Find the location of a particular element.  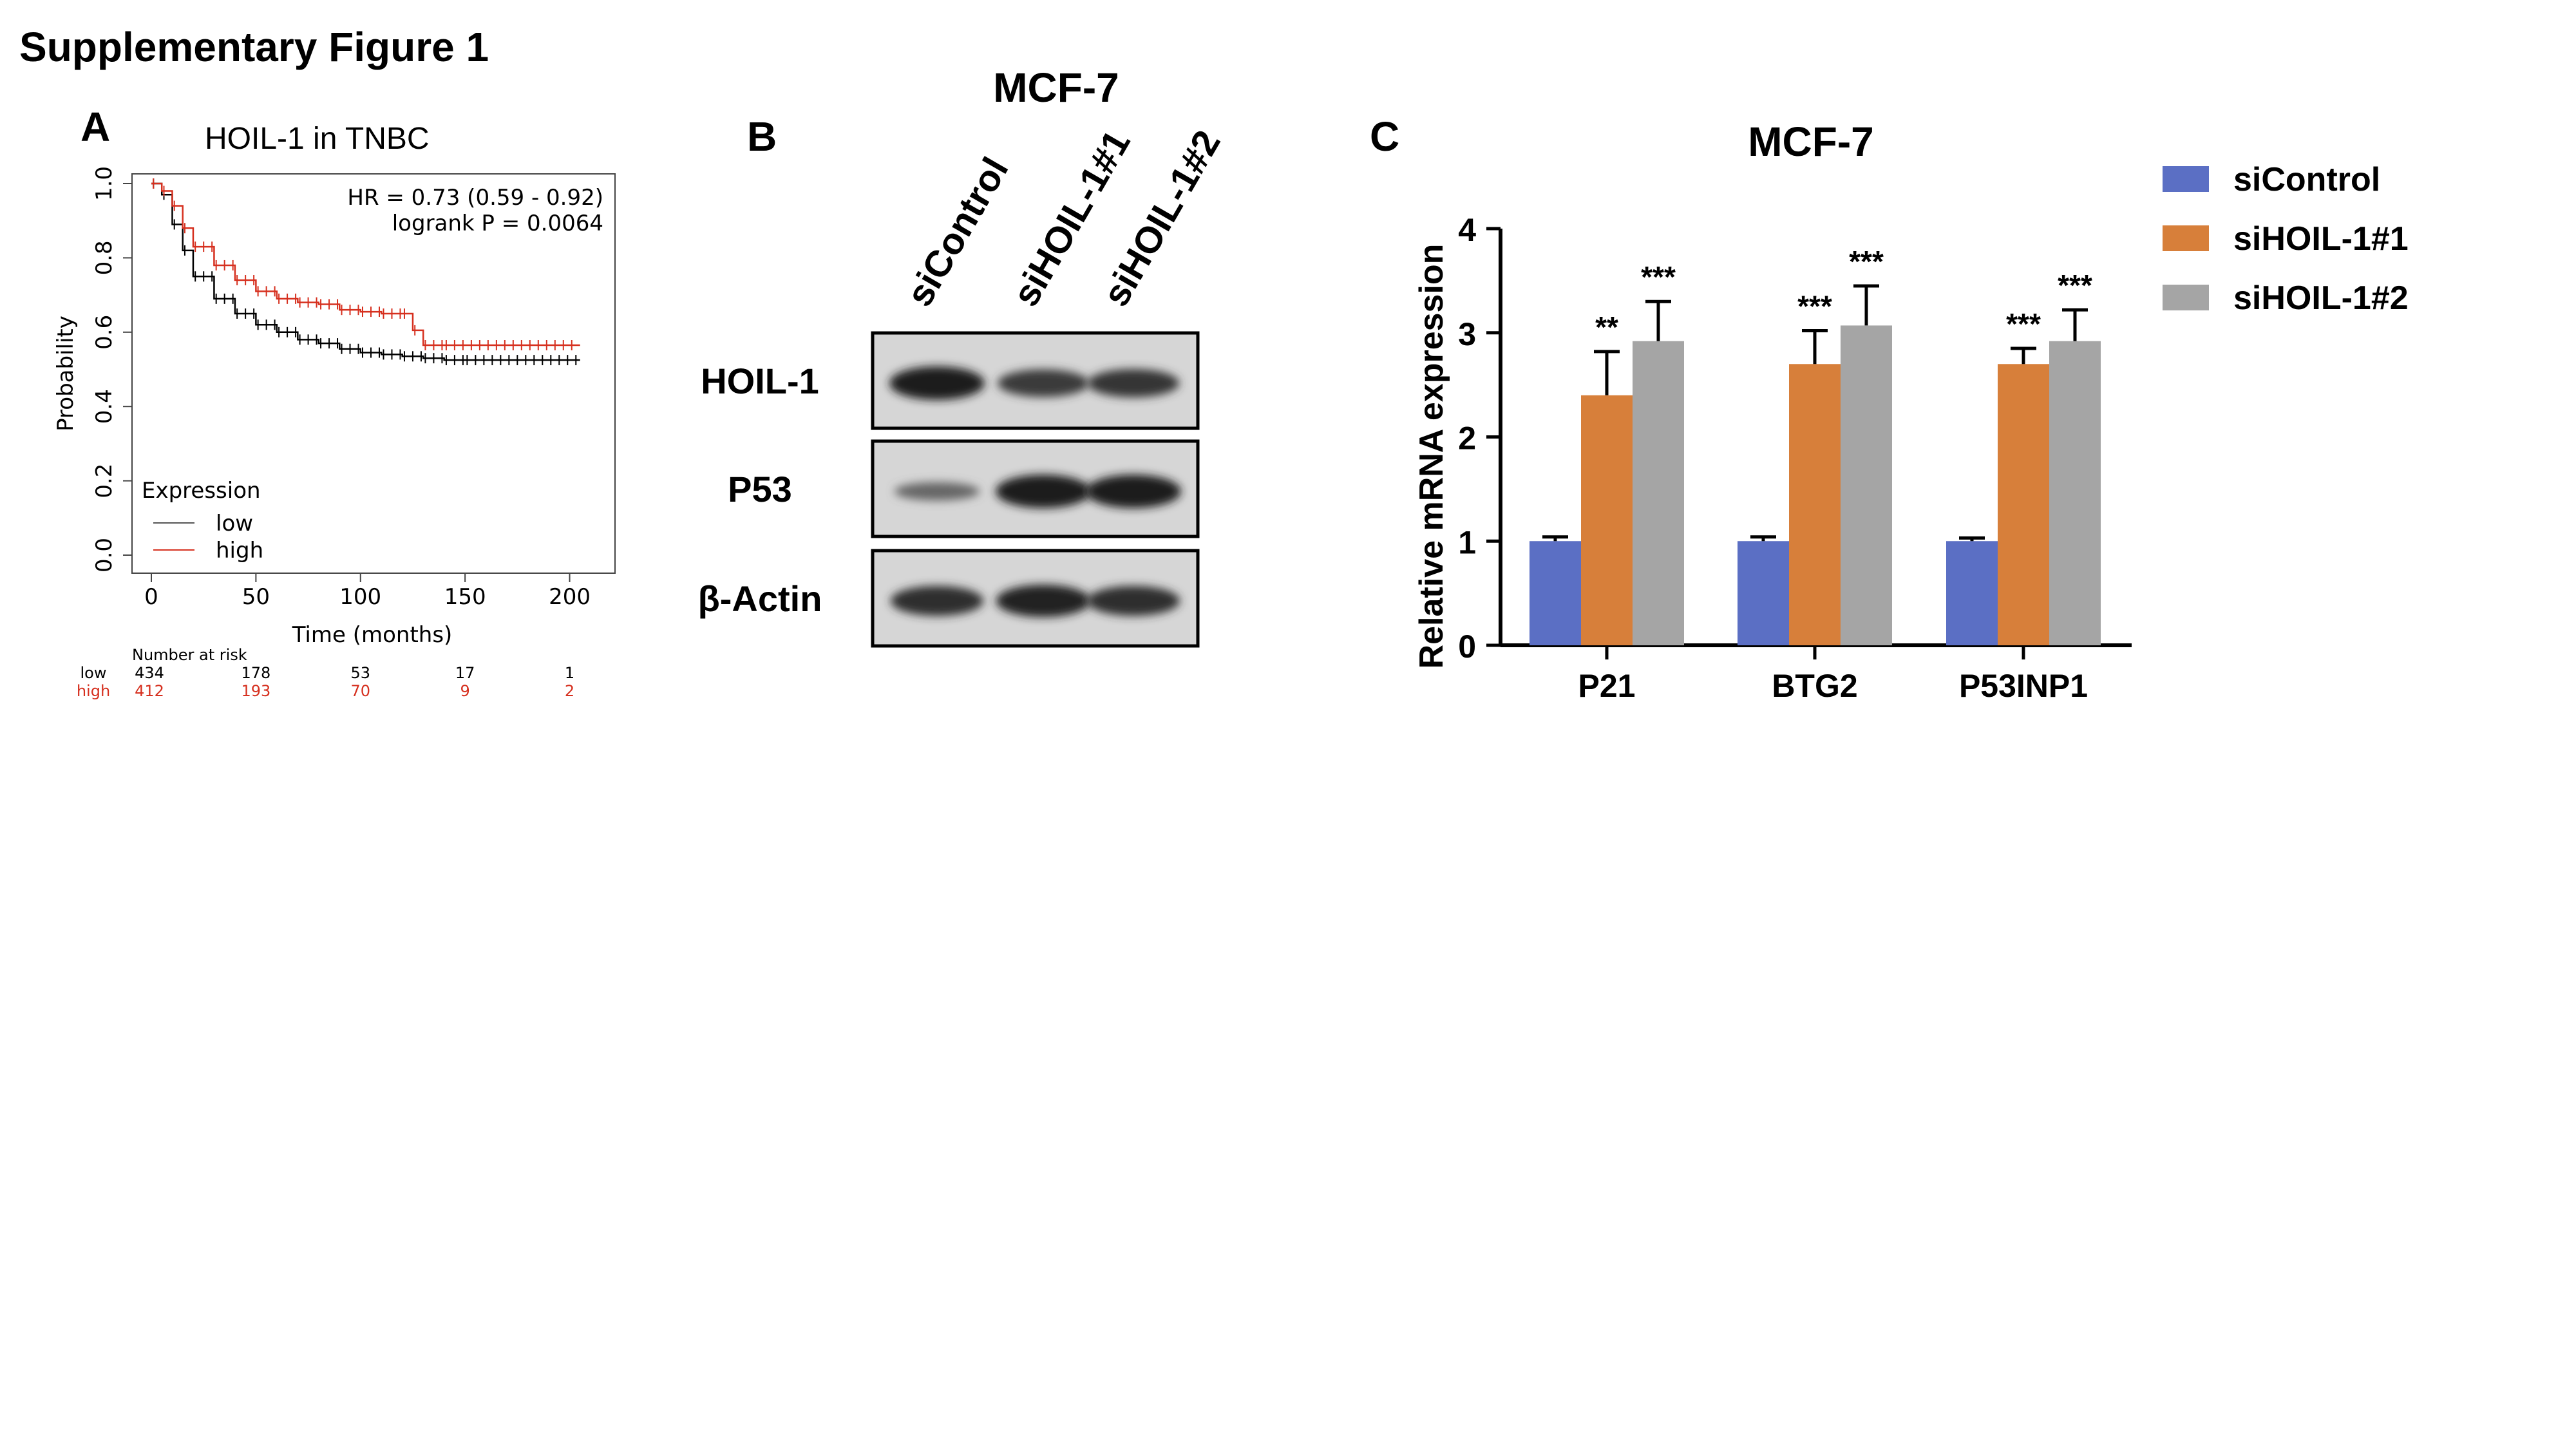

risk-count: 1 is located at coordinates (570, 673).